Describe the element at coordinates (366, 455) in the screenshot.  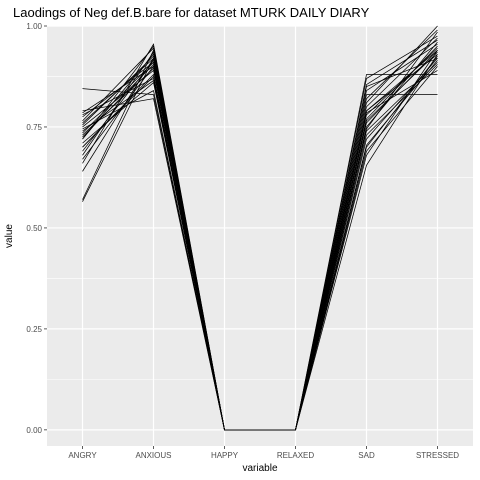
I see `x-tick-label: SAD` at that location.